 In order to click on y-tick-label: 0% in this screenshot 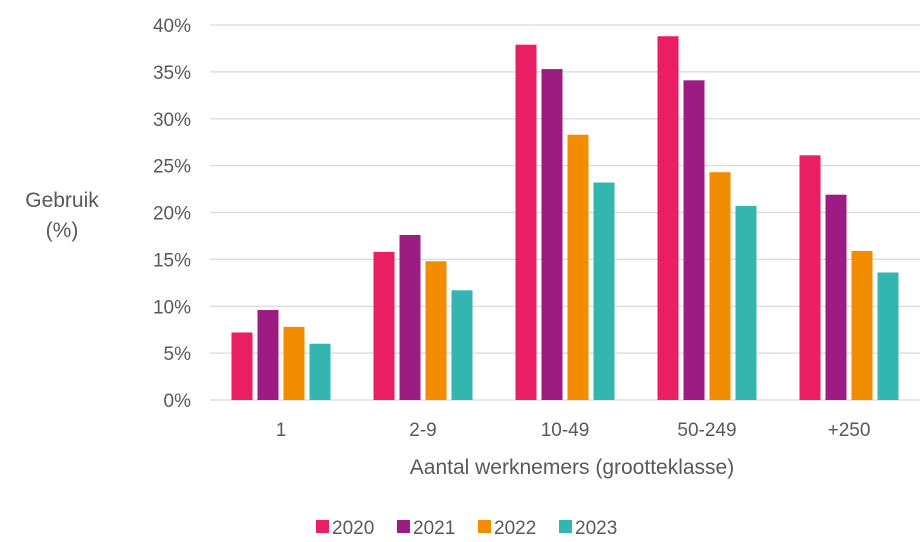, I will do `click(178, 401)`.